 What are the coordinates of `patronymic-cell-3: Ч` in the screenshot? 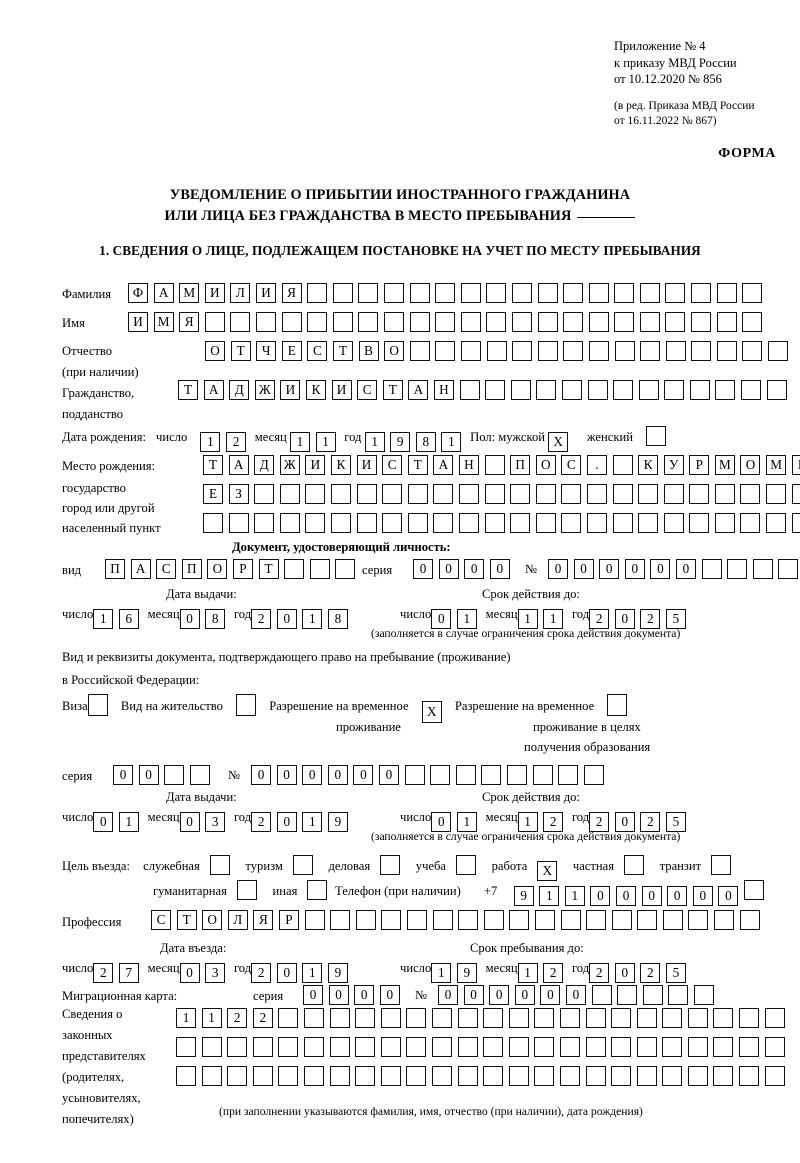 It's located at (266, 351).